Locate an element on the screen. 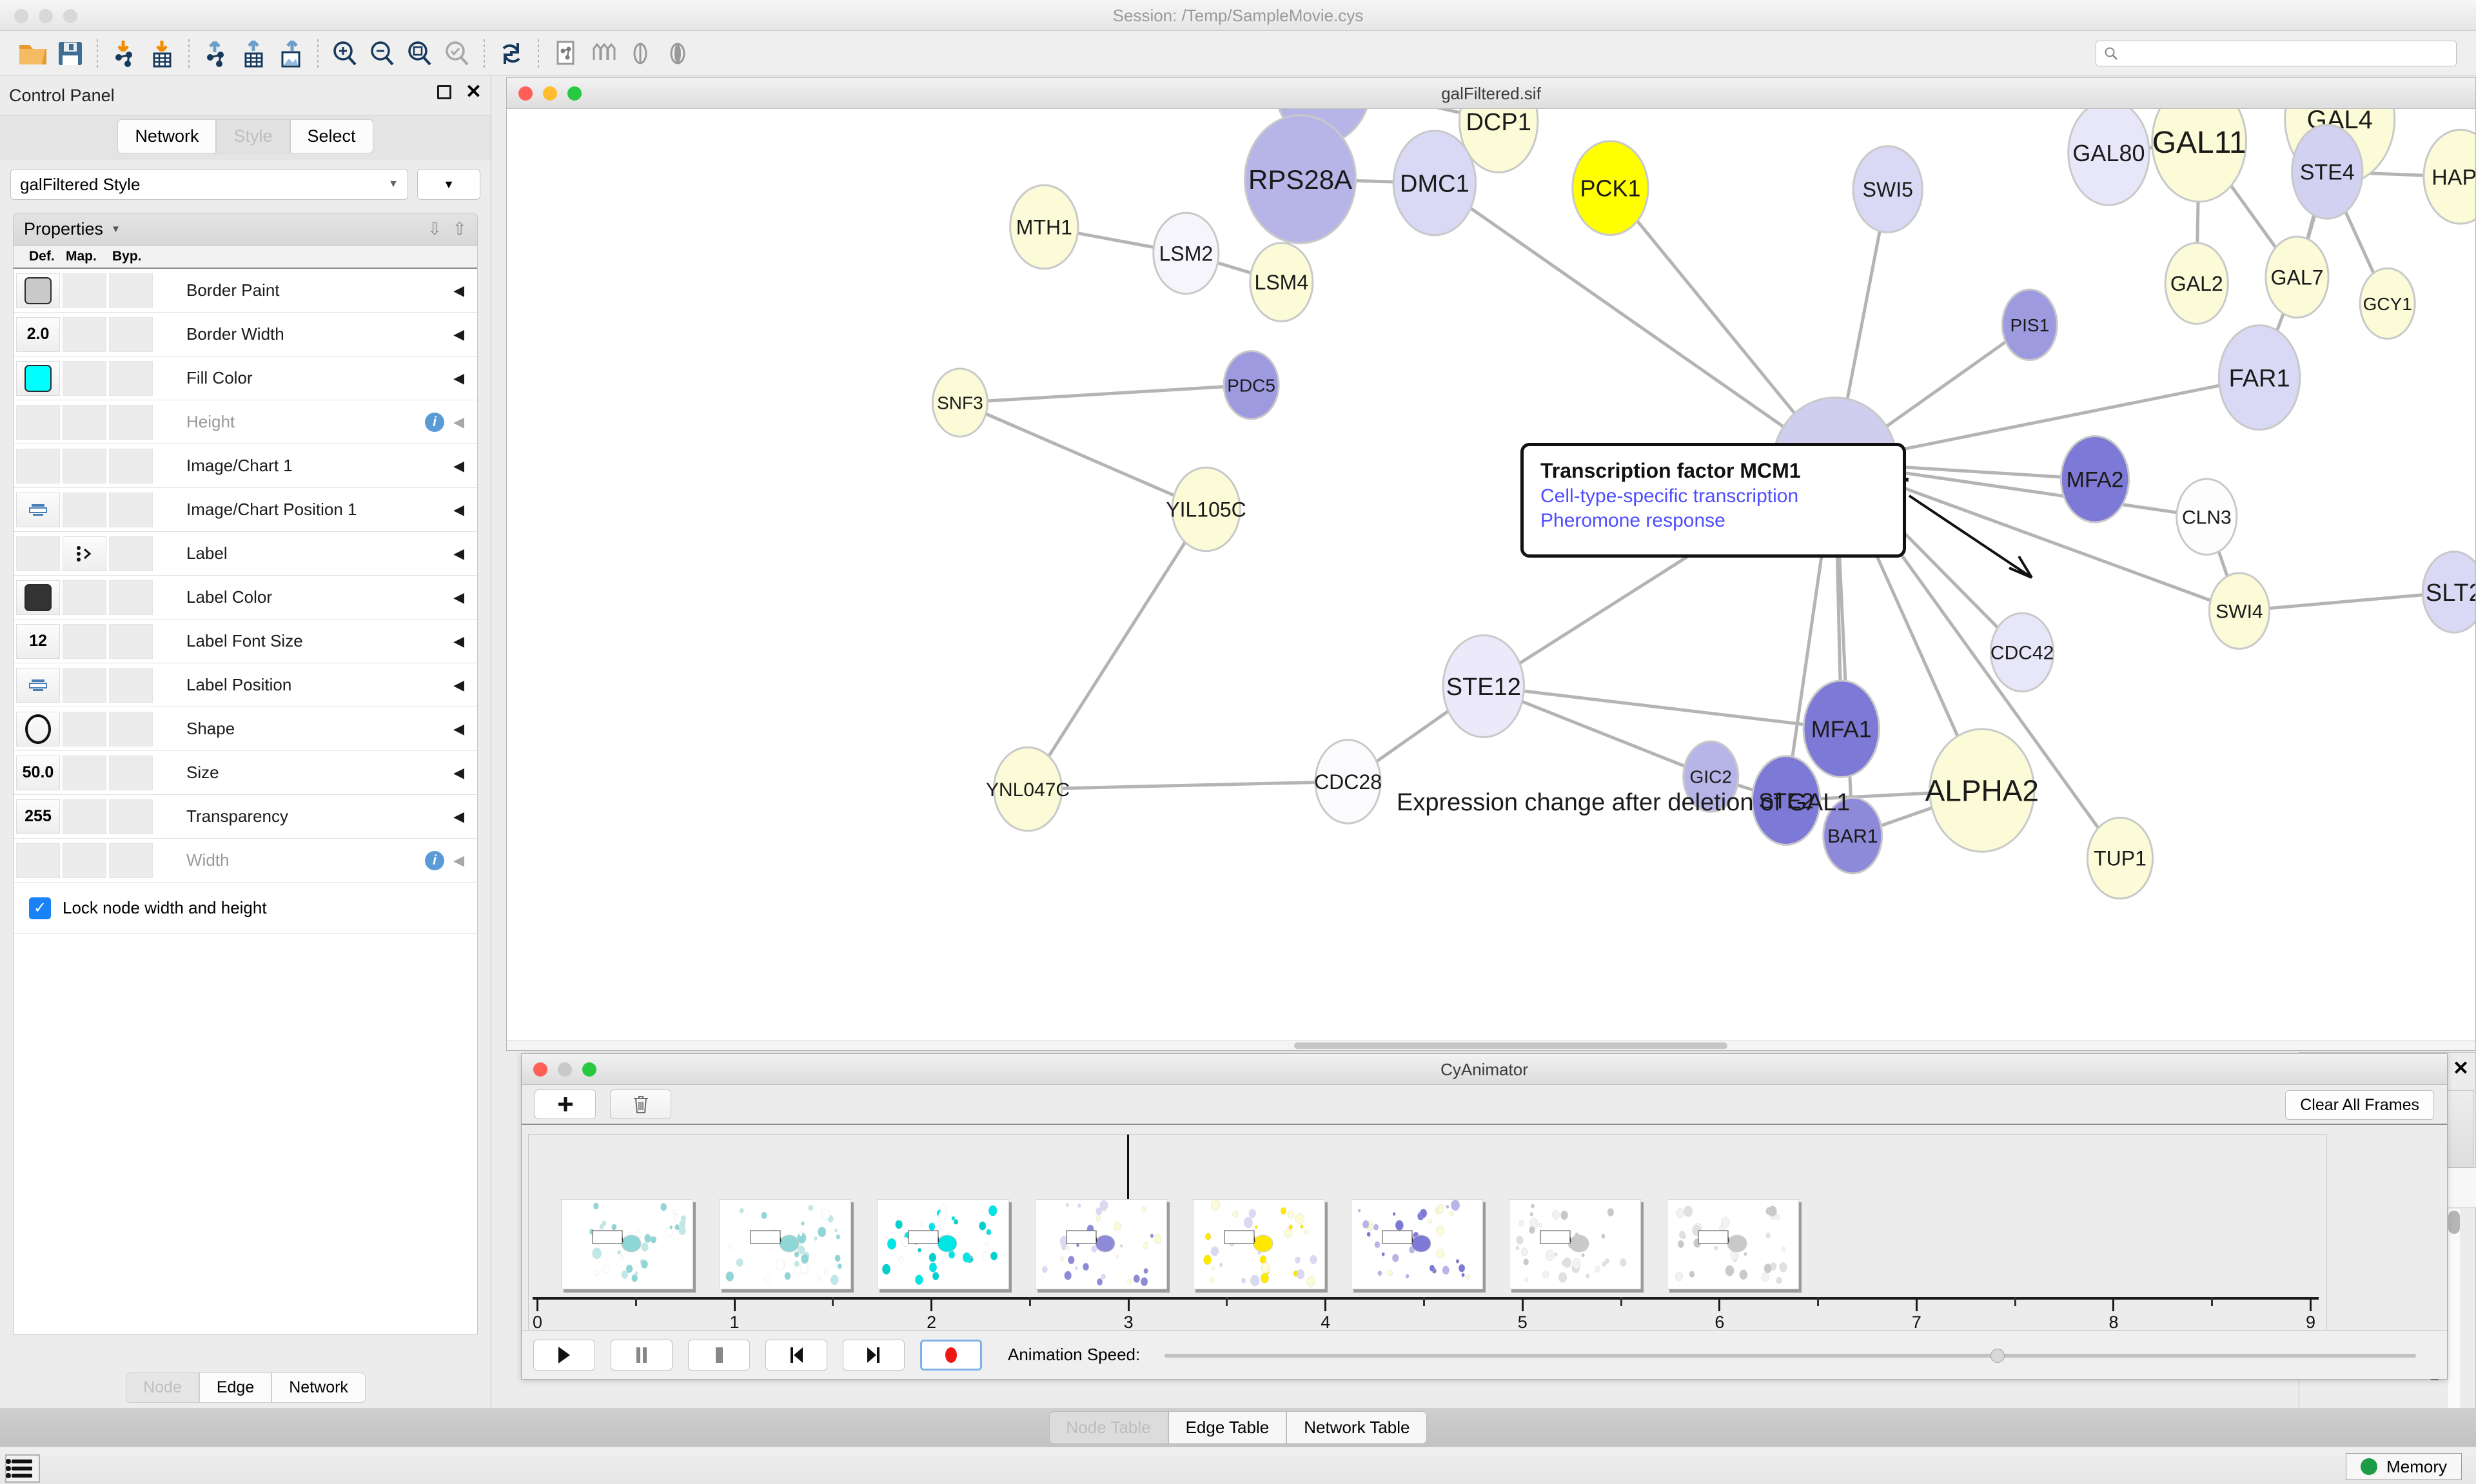  property-row: Image/Chart 1 ◀ is located at coordinates (245, 466).